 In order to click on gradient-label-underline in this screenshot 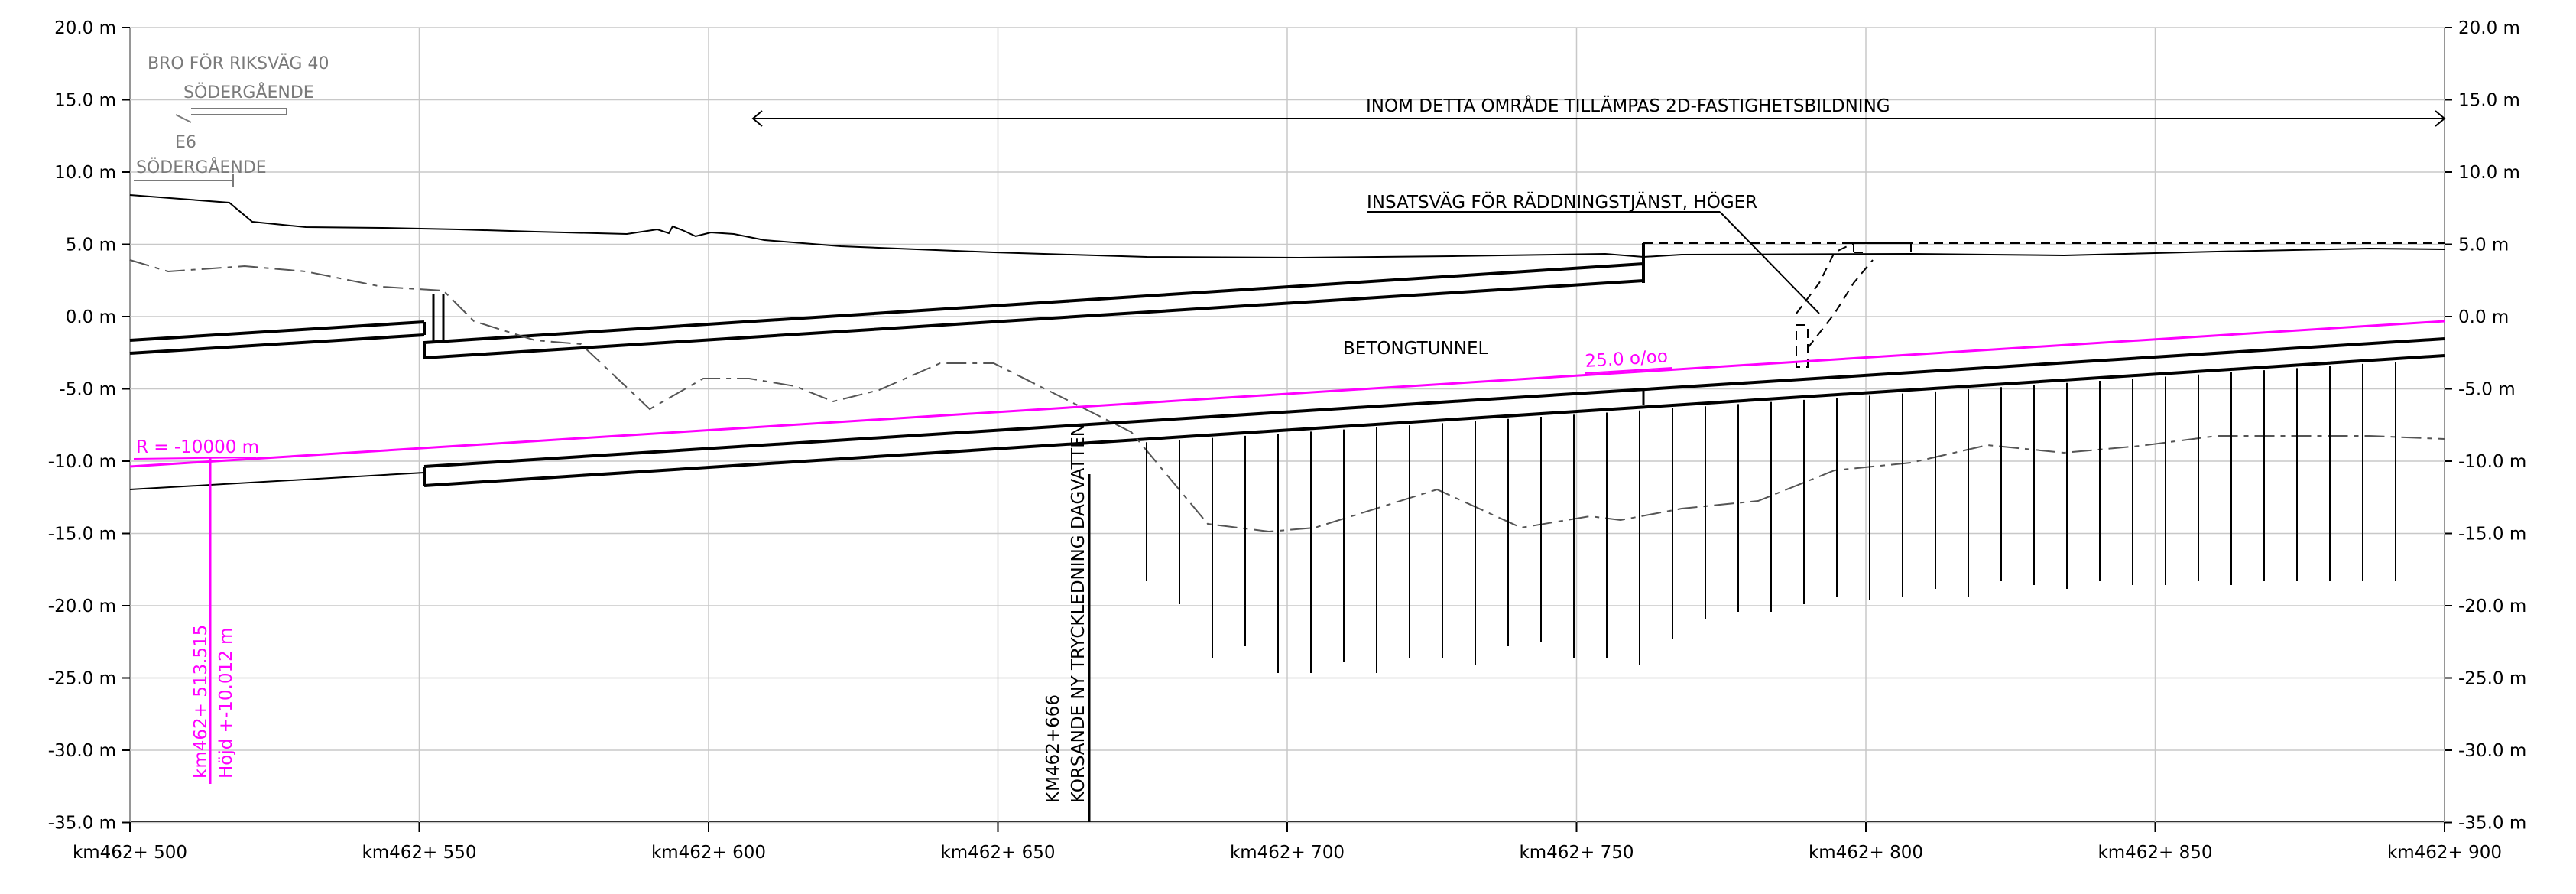, I will do `click(1629, 370)`.